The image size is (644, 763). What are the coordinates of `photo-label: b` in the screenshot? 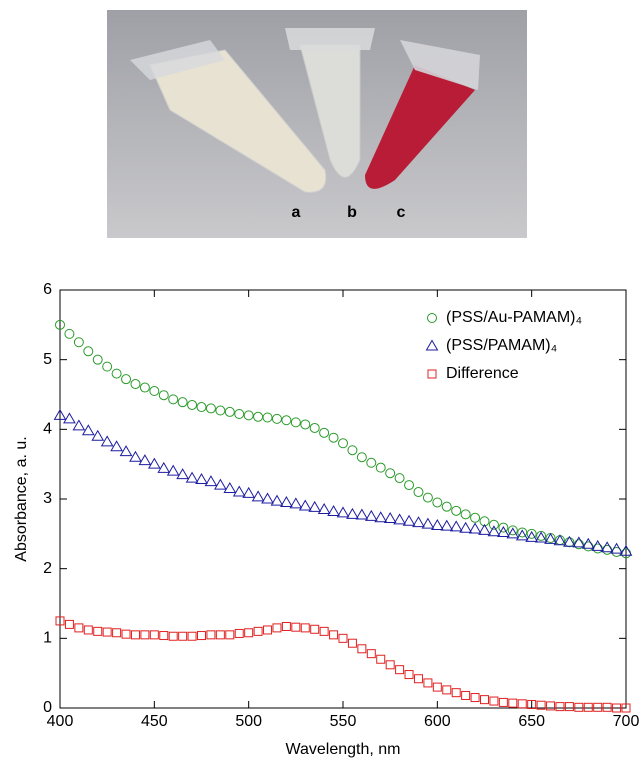 It's located at (352, 212).